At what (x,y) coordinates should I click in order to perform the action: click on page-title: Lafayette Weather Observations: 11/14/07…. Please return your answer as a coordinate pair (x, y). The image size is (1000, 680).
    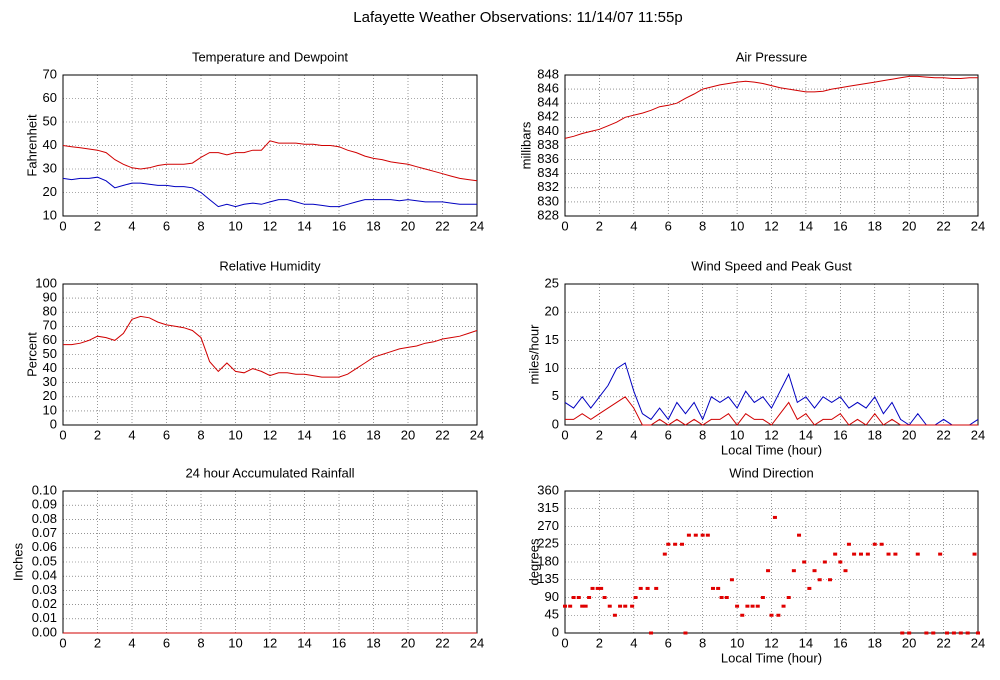
    Looking at the image, I should click on (517, 17).